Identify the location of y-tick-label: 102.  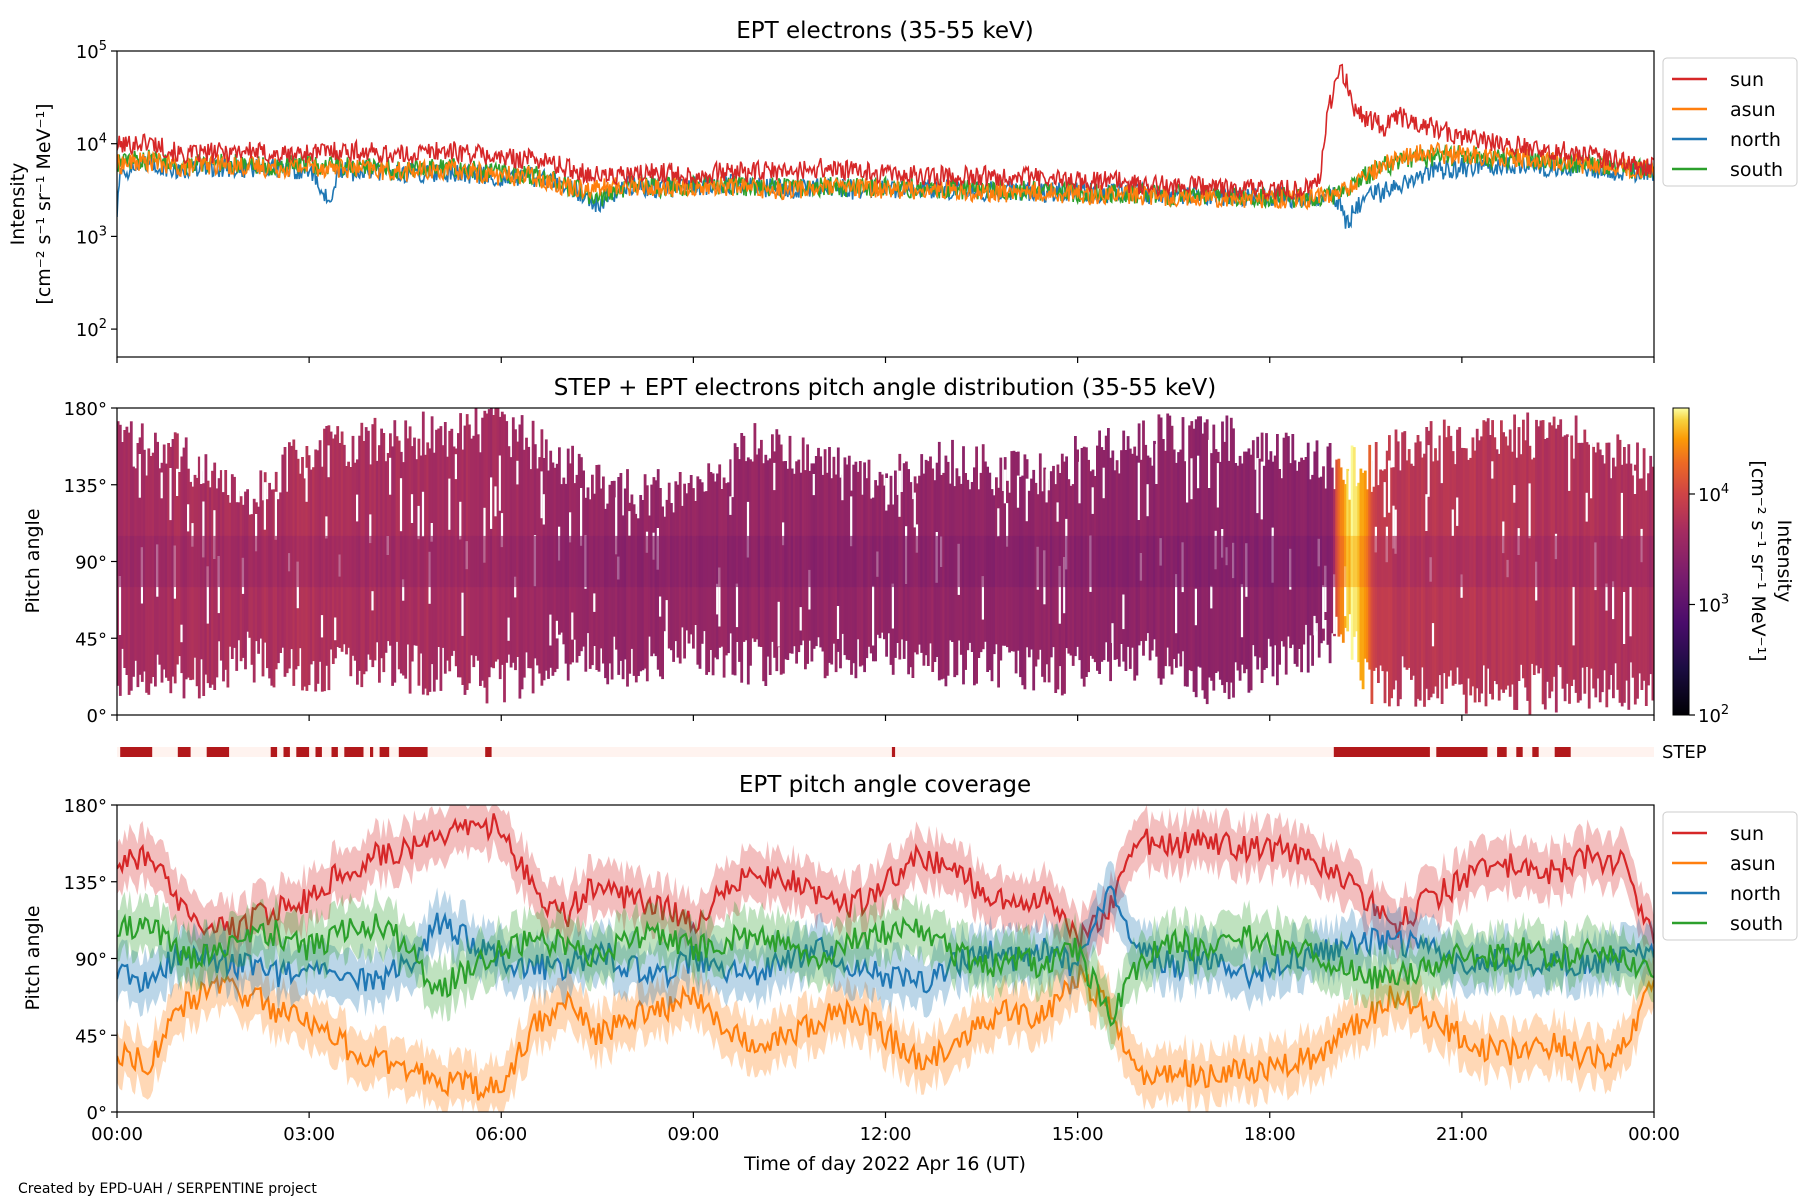
(91, 329).